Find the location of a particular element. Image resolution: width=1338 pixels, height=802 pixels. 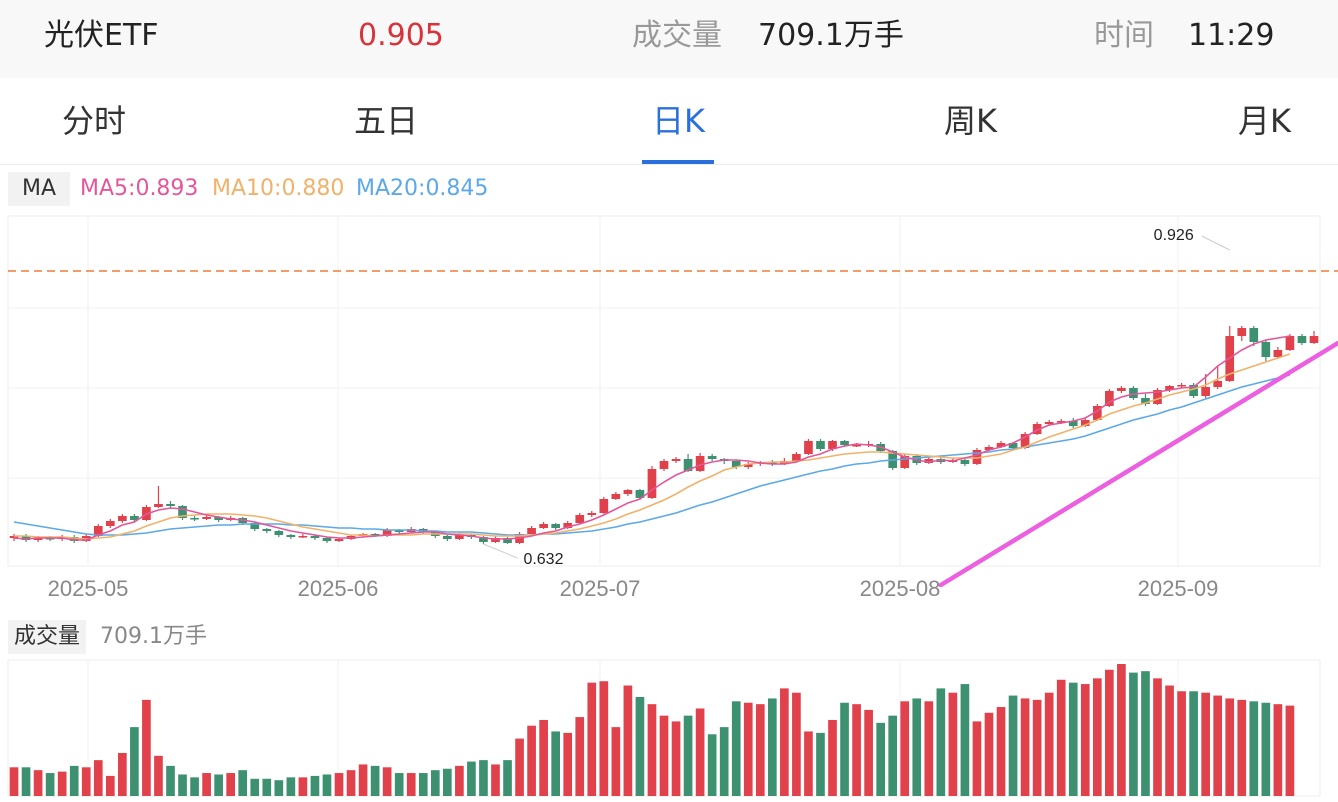

x-axis-labels: 2025-05 2025-06 2025-07 2025-08 2025-09 is located at coordinates (633, 588).